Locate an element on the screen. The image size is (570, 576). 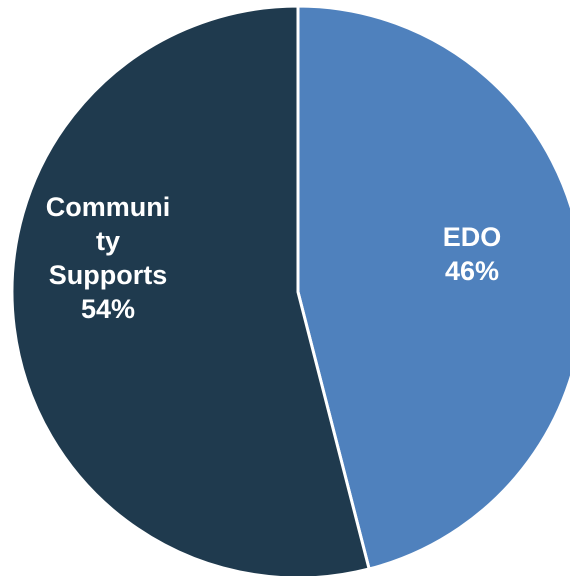
pie-label-line: 46% is located at coordinates (472, 271).